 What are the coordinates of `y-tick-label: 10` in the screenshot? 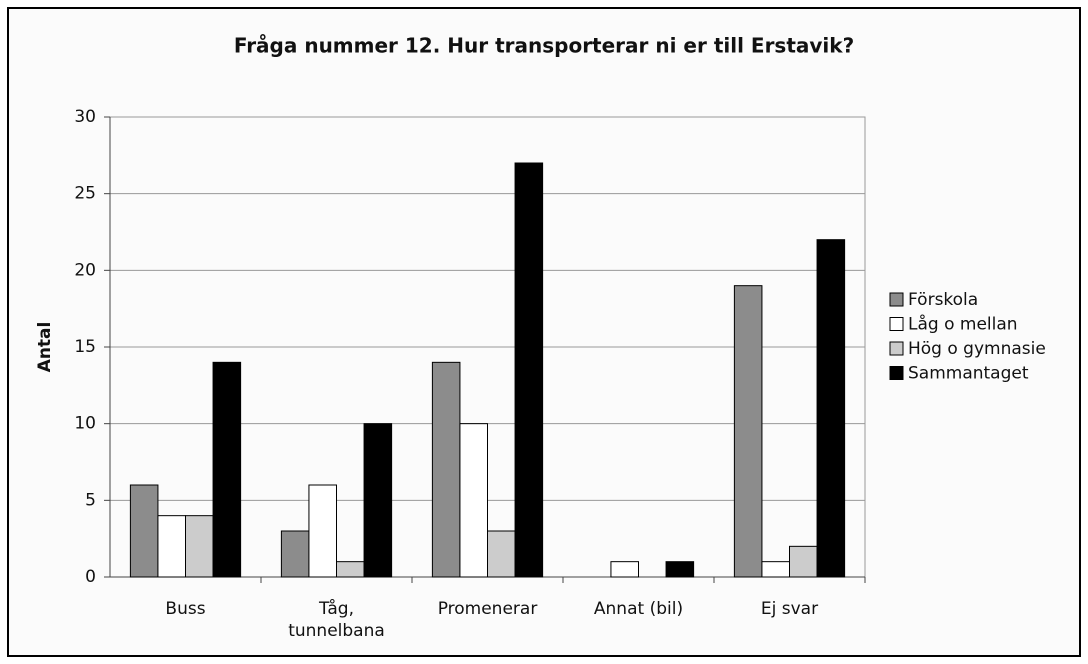 It's located at (85, 424).